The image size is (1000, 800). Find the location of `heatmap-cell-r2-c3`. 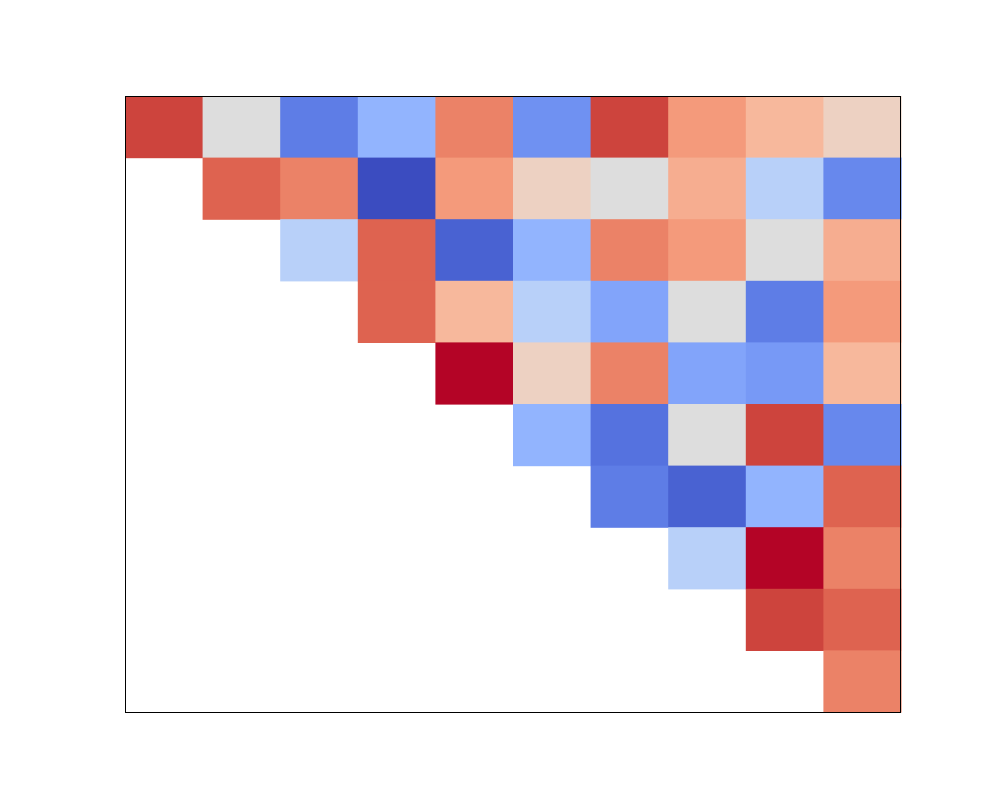

heatmap-cell-r2-c3 is located at coordinates (396, 250).